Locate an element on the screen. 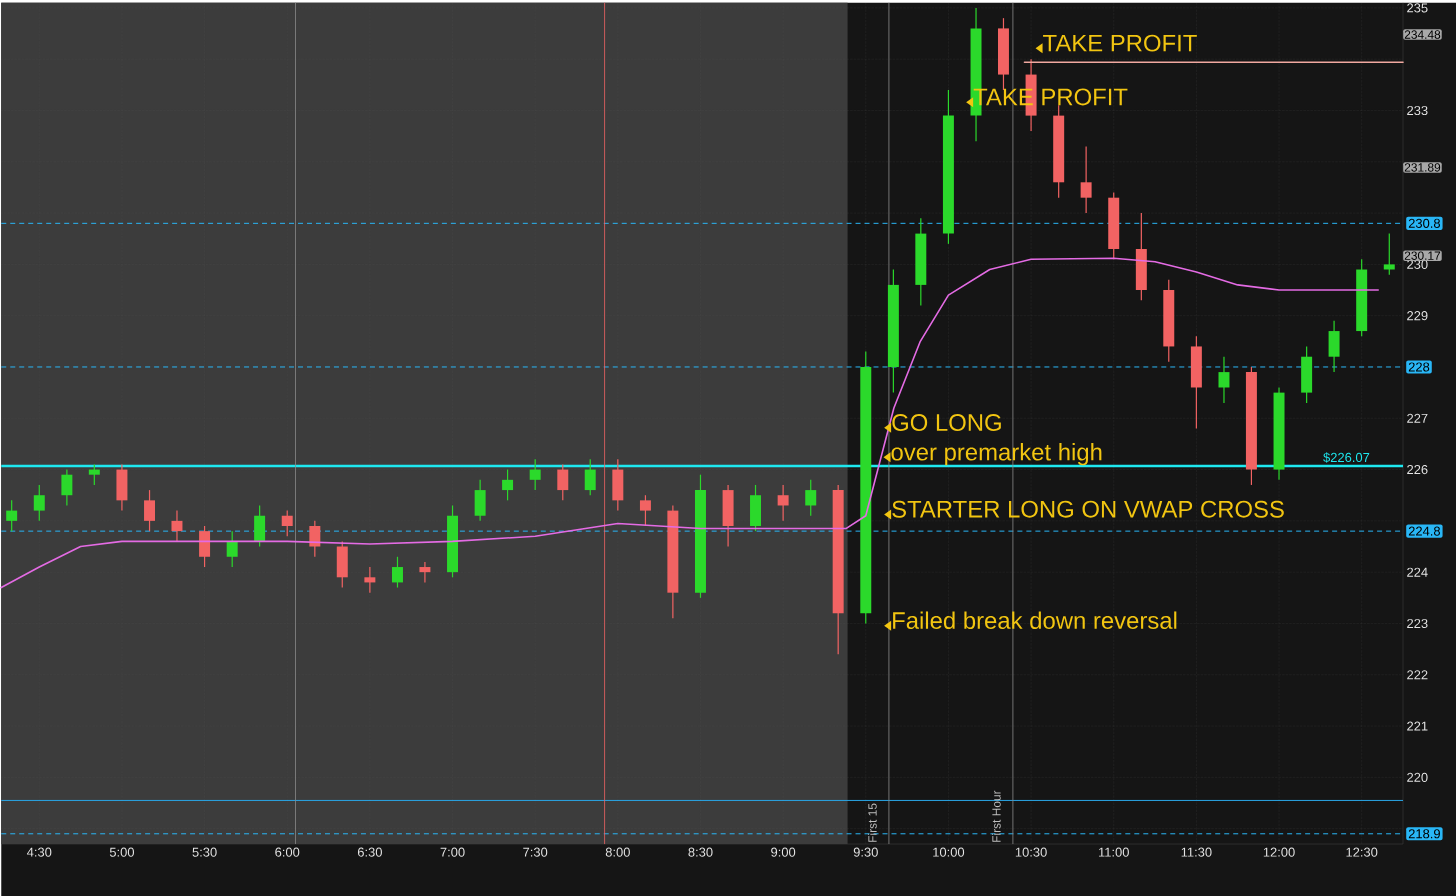 This screenshot has width=1456, height=896. y-tick-label: 233 is located at coordinates (1417, 110).